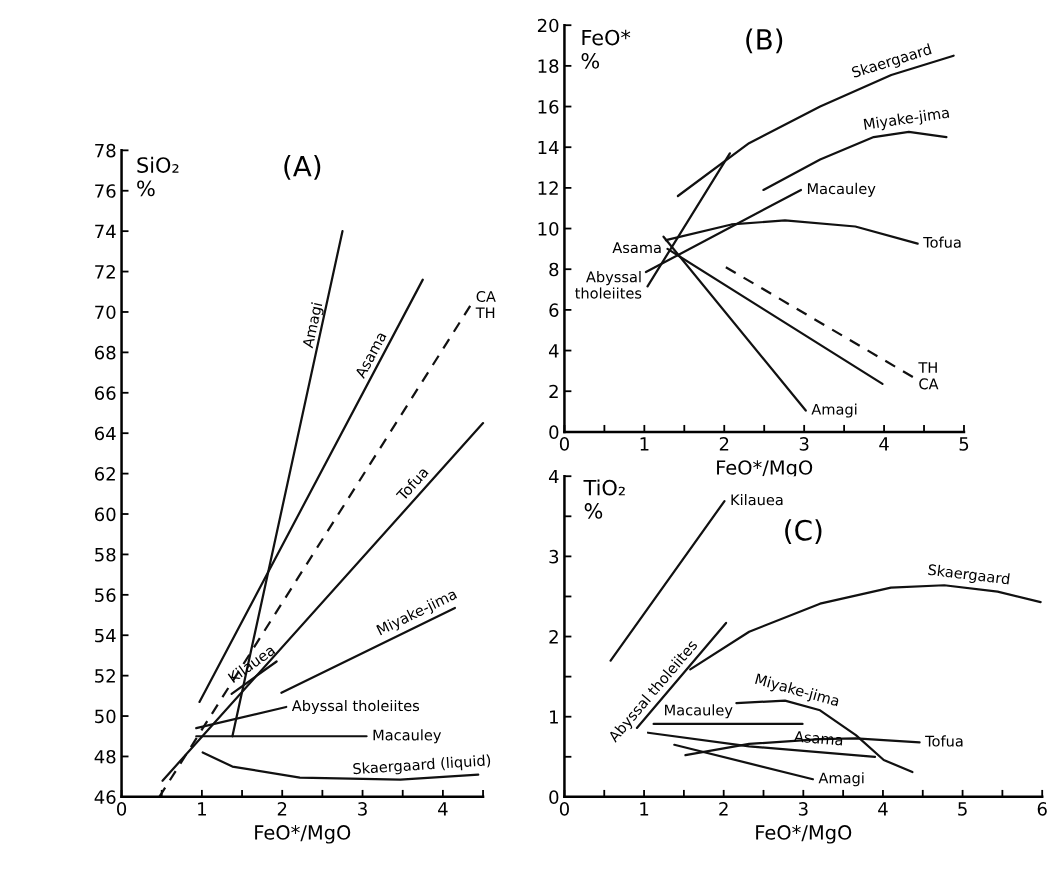  What do you see at coordinates (554, 310) in the screenshot?
I see `y-tick-label: 6` at bounding box center [554, 310].